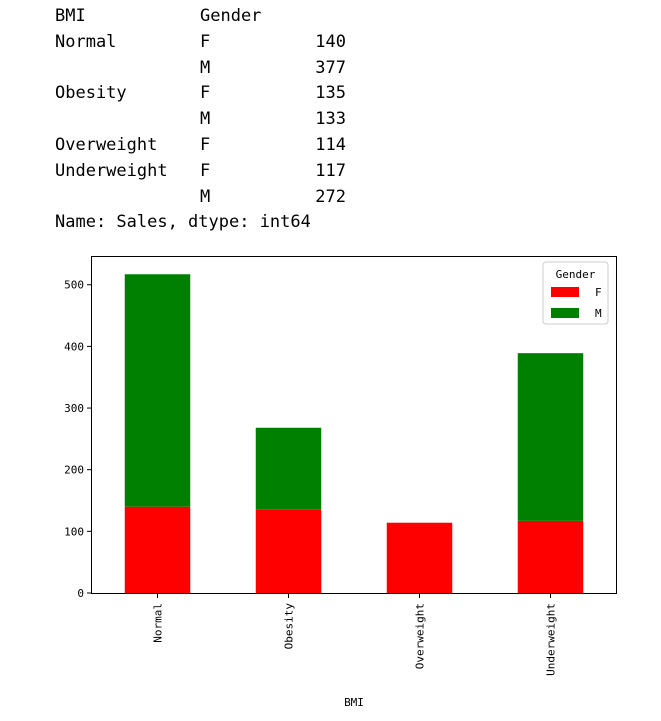  Describe the element at coordinates (550, 556) in the screenshot. I see `bar-underweight-f` at that location.